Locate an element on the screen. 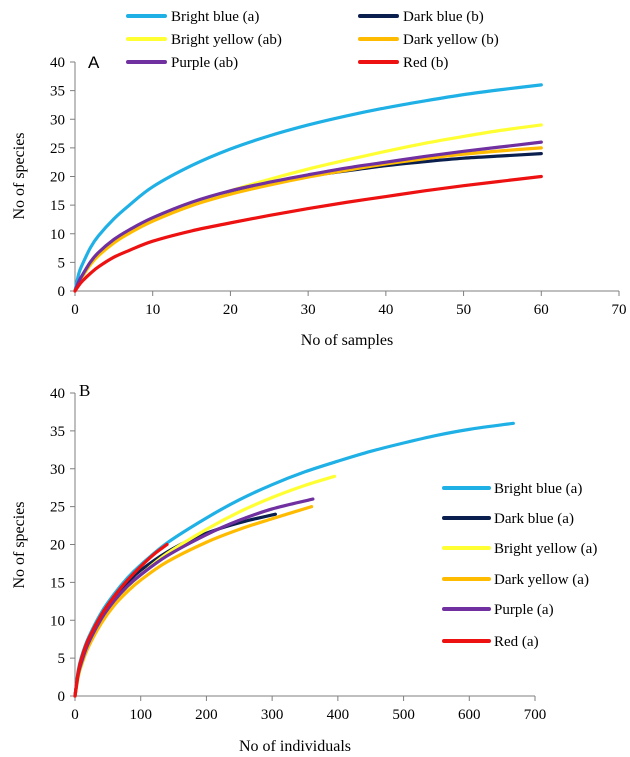 The image size is (630, 757). panel-a-x-axis-title: No of samples is located at coordinates (347, 340).